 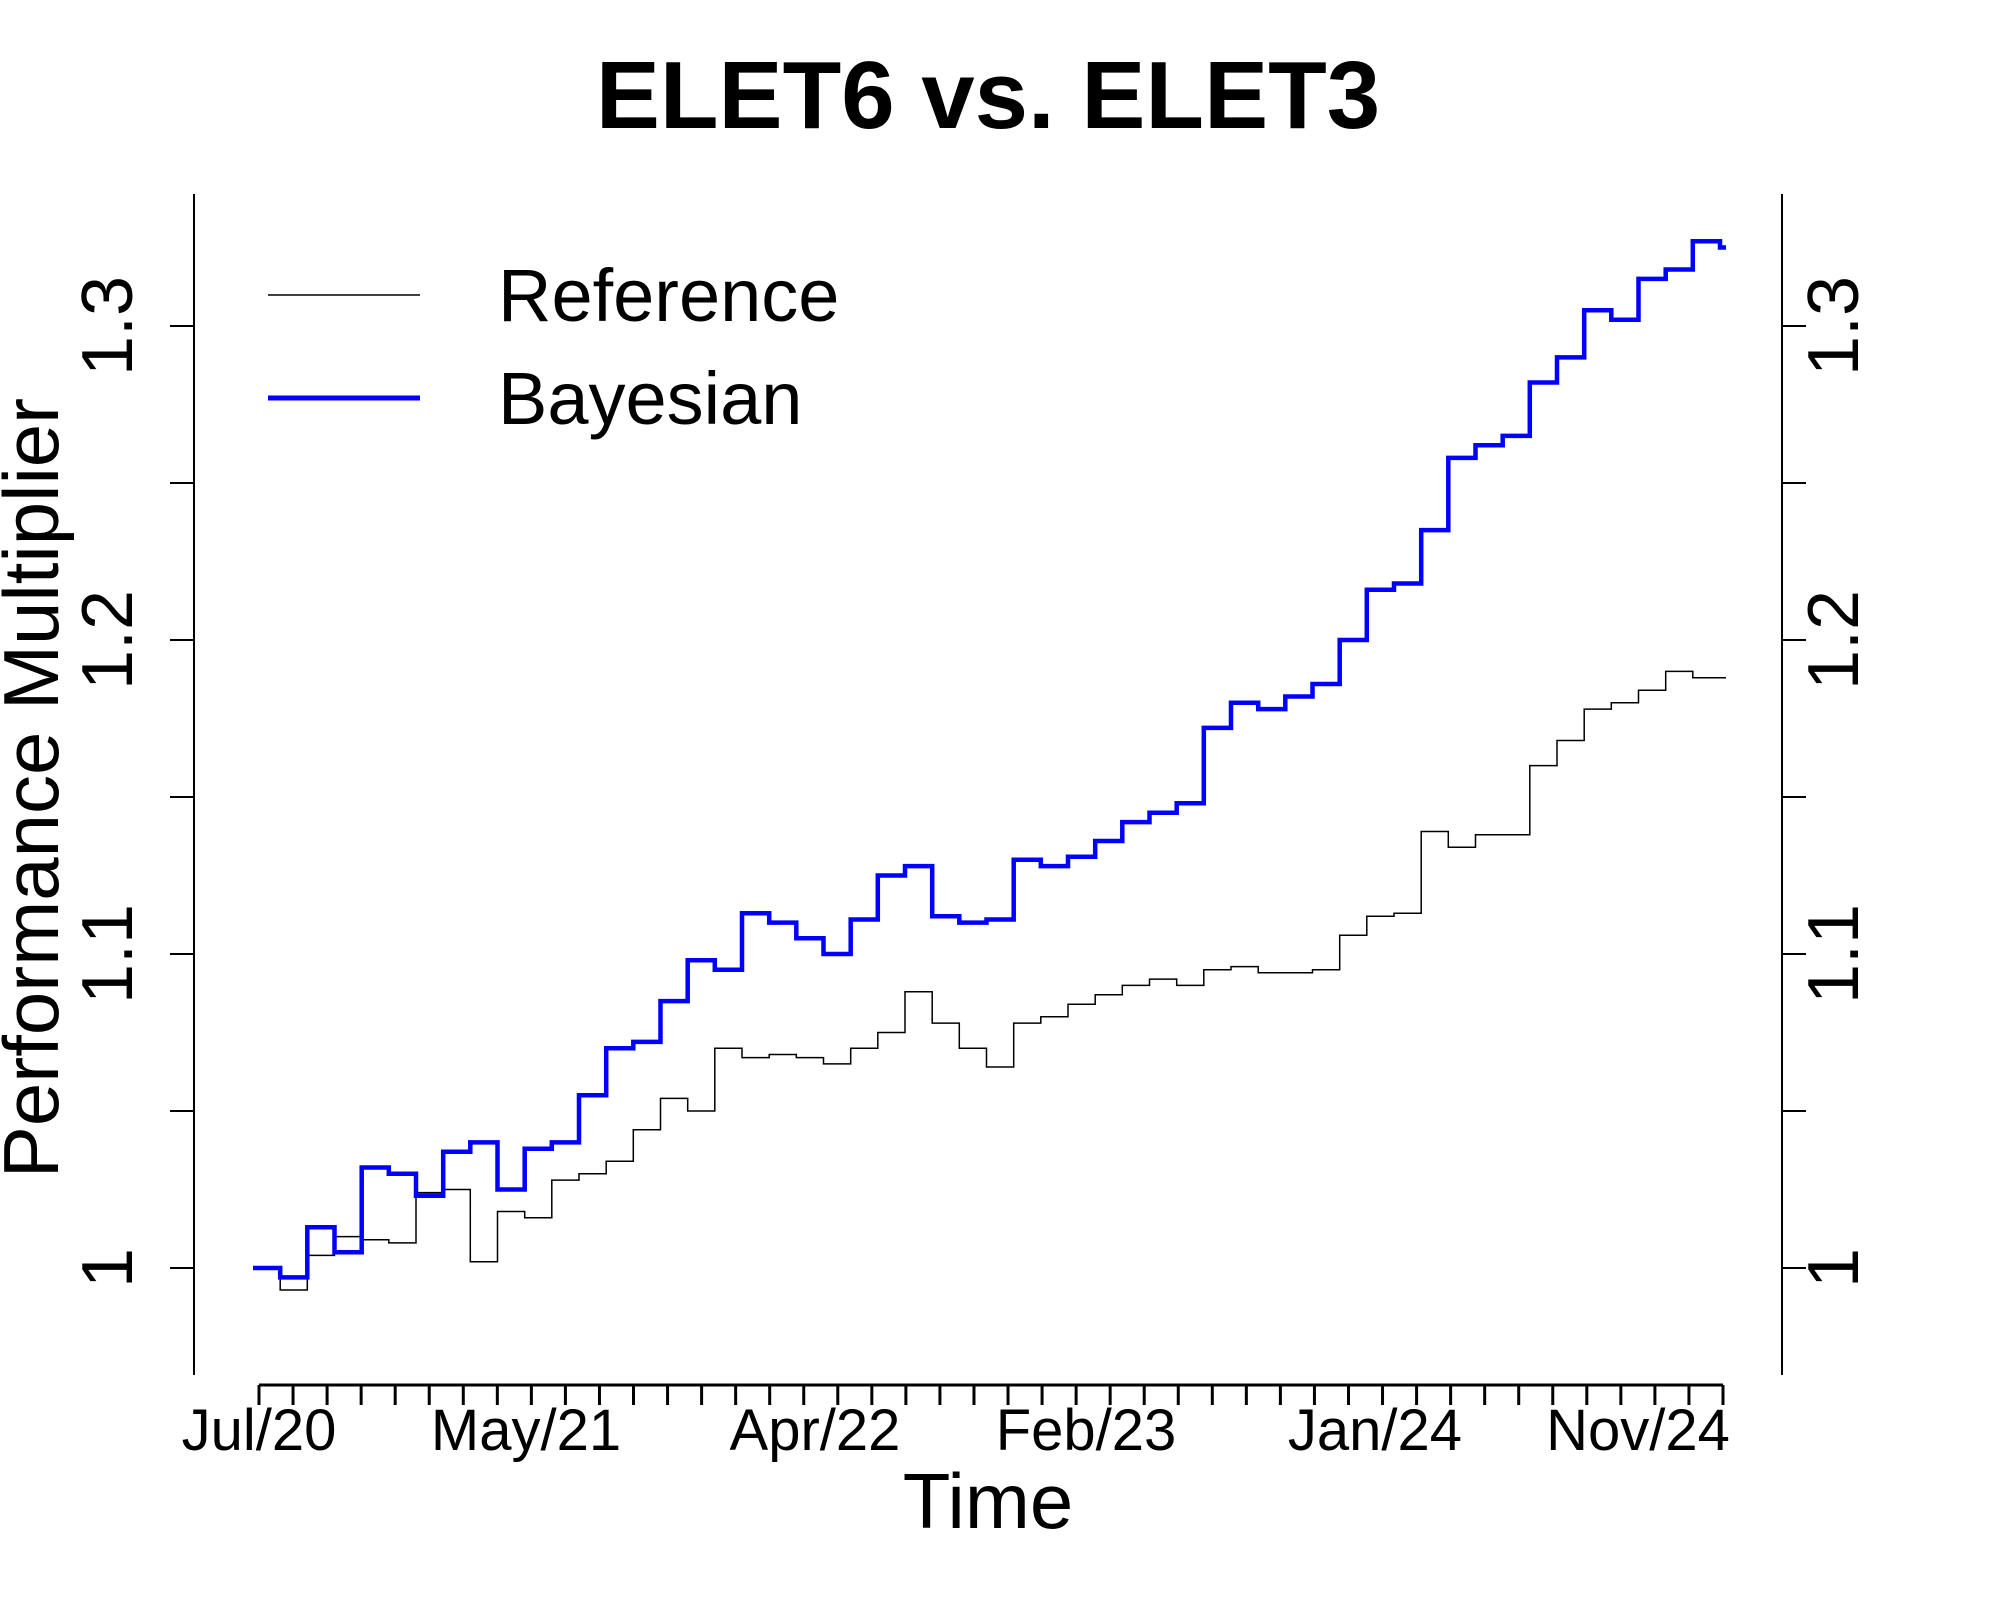 What do you see at coordinates (815, 1430) in the screenshot?
I see `x-tick-label: Apr/22` at bounding box center [815, 1430].